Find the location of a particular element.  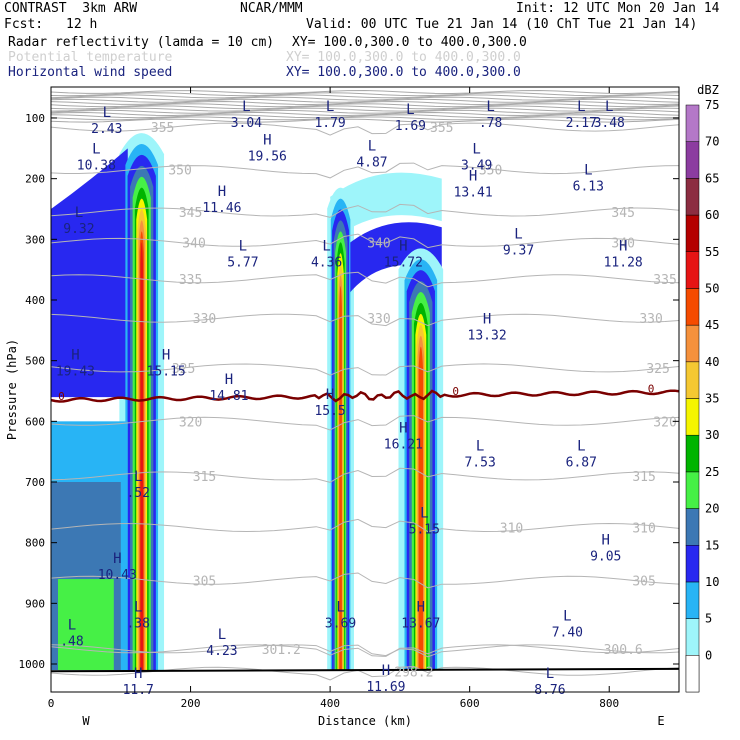

wind-extremum-value: 19.43 is located at coordinates (75, 372).